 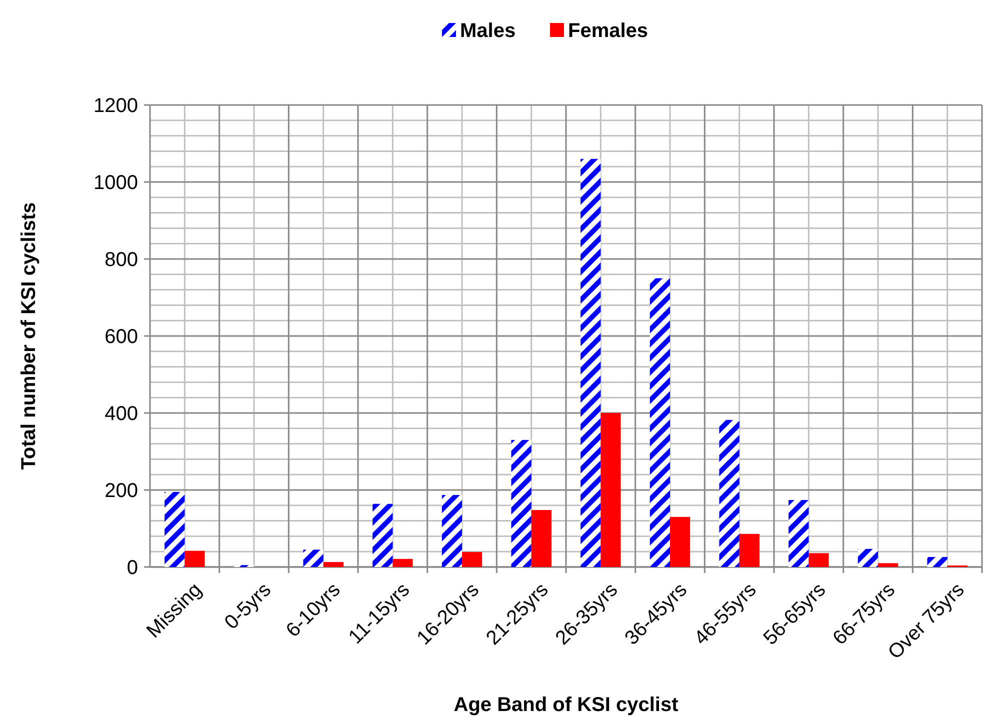 What do you see at coordinates (121, 491) in the screenshot?
I see `y-tick-label: 200` at bounding box center [121, 491].